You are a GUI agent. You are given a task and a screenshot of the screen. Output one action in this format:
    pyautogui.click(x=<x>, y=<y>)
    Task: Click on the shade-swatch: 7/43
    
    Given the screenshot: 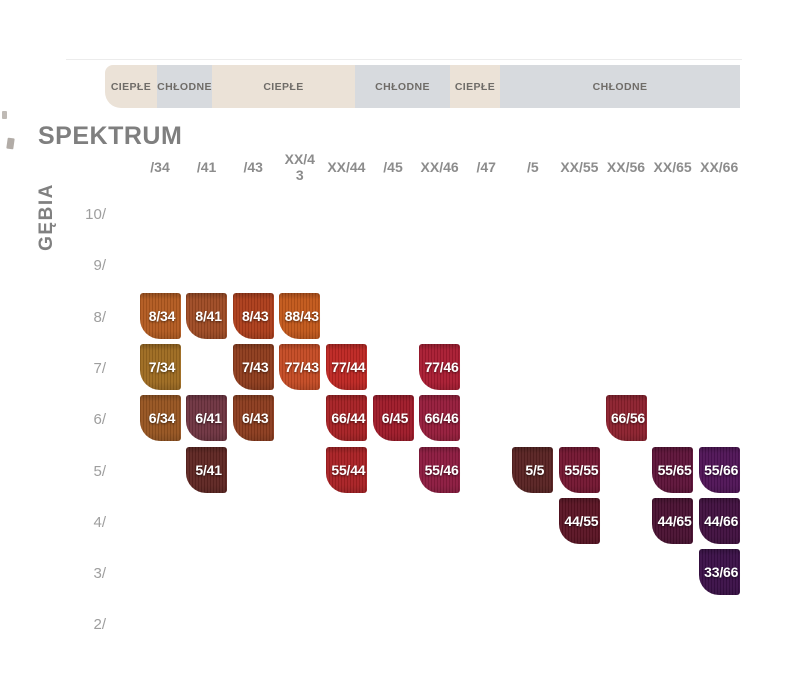 What is the action you would take?
    pyautogui.click(x=253, y=366)
    